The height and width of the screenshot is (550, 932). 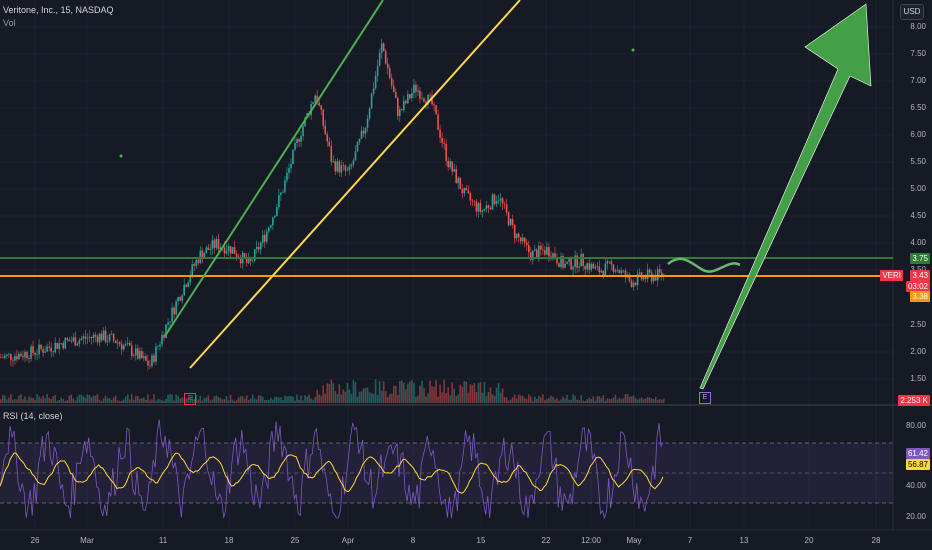 I want to click on time-axis-tick: 15, so click(x=481, y=540).